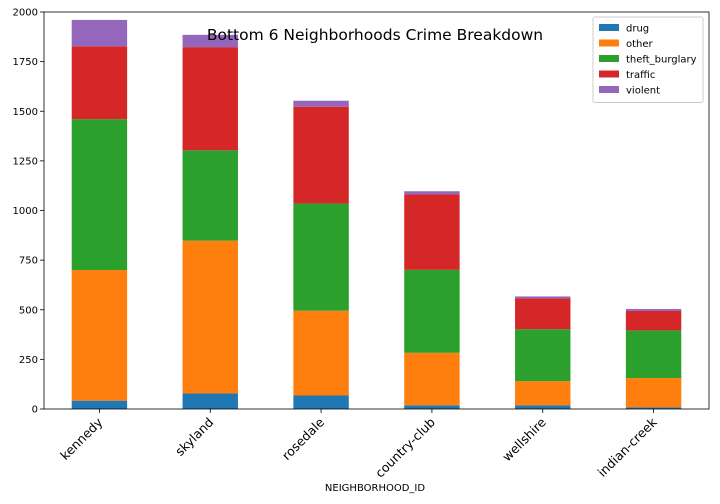 The height and width of the screenshot is (504, 720). Describe the element at coordinates (99, 404) in the screenshot. I see `bar-drug-kennedy` at that location.